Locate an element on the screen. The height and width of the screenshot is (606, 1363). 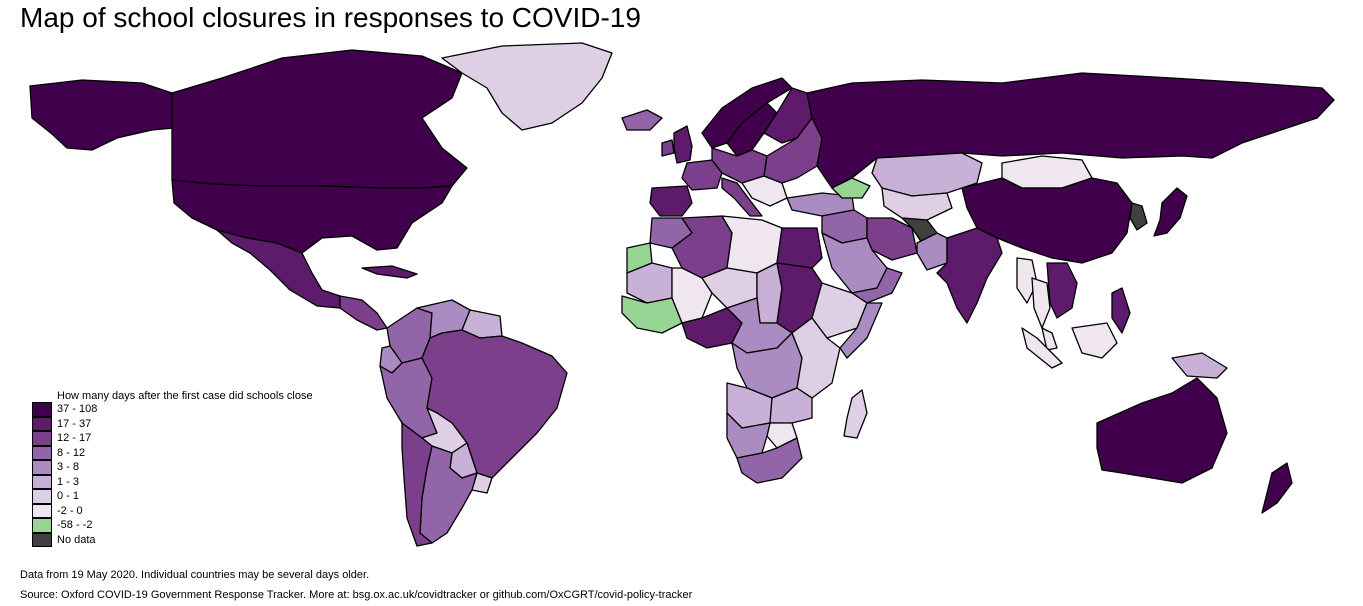
region-italy is located at coordinates (742, 197).